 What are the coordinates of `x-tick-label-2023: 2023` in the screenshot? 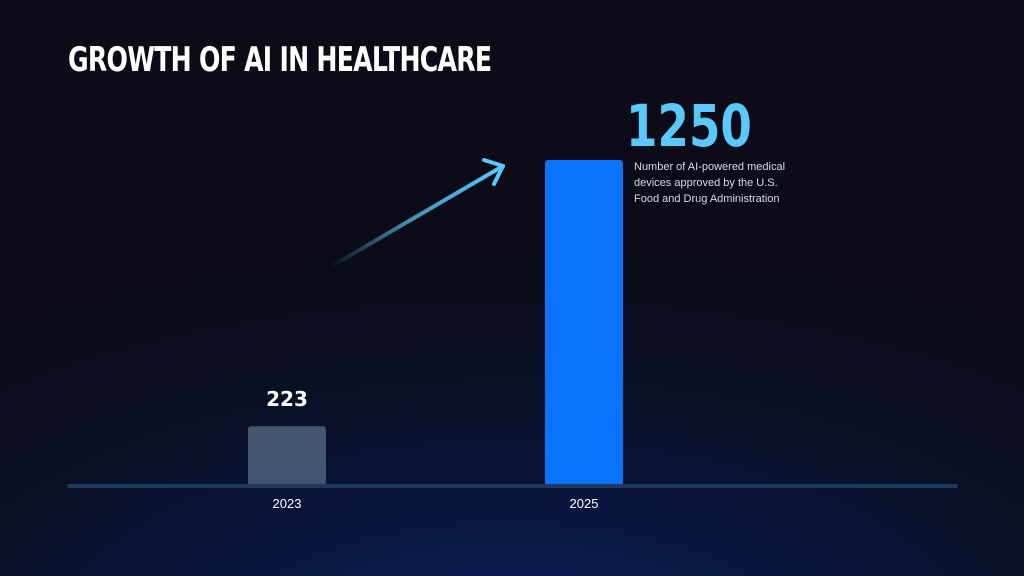 It's located at (287, 503).